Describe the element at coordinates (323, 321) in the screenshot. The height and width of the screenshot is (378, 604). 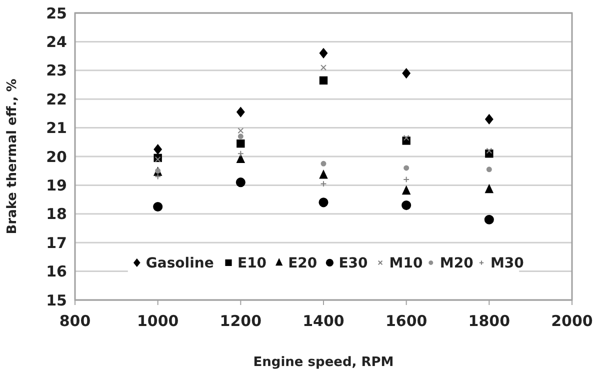
I see `x-tick-label: 1400` at that location.